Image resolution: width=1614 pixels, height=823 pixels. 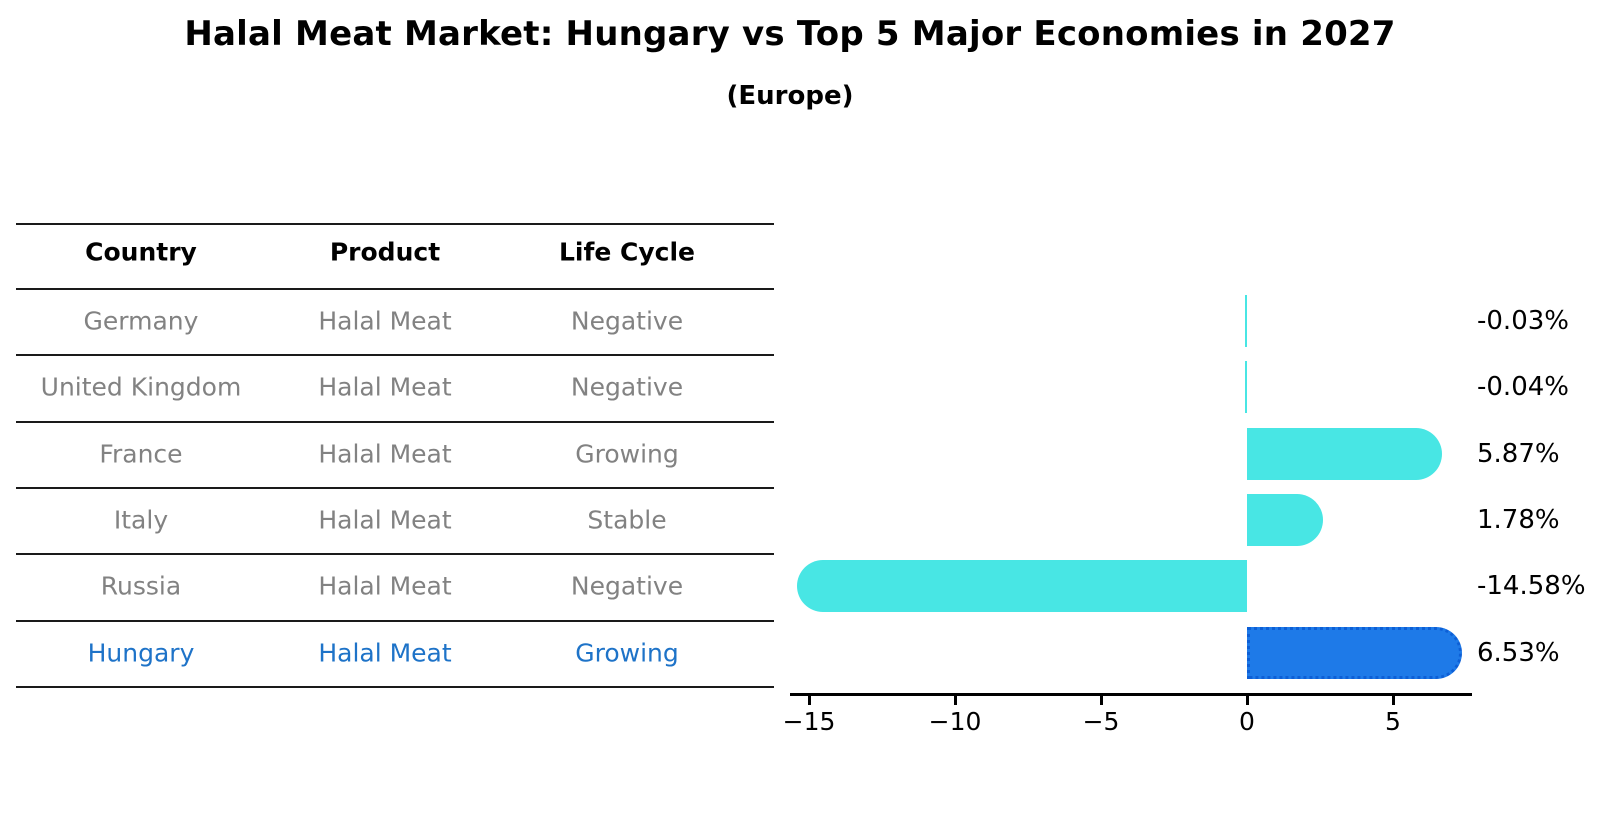 I want to click on table-cell-country: Hungary, so click(x=141, y=652).